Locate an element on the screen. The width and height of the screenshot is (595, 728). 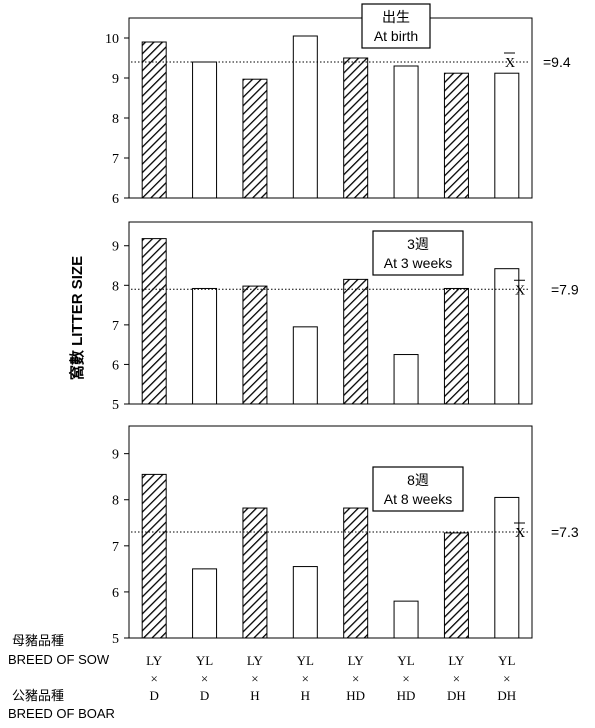
mean-value: =7.3 is located at coordinates (565, 532).